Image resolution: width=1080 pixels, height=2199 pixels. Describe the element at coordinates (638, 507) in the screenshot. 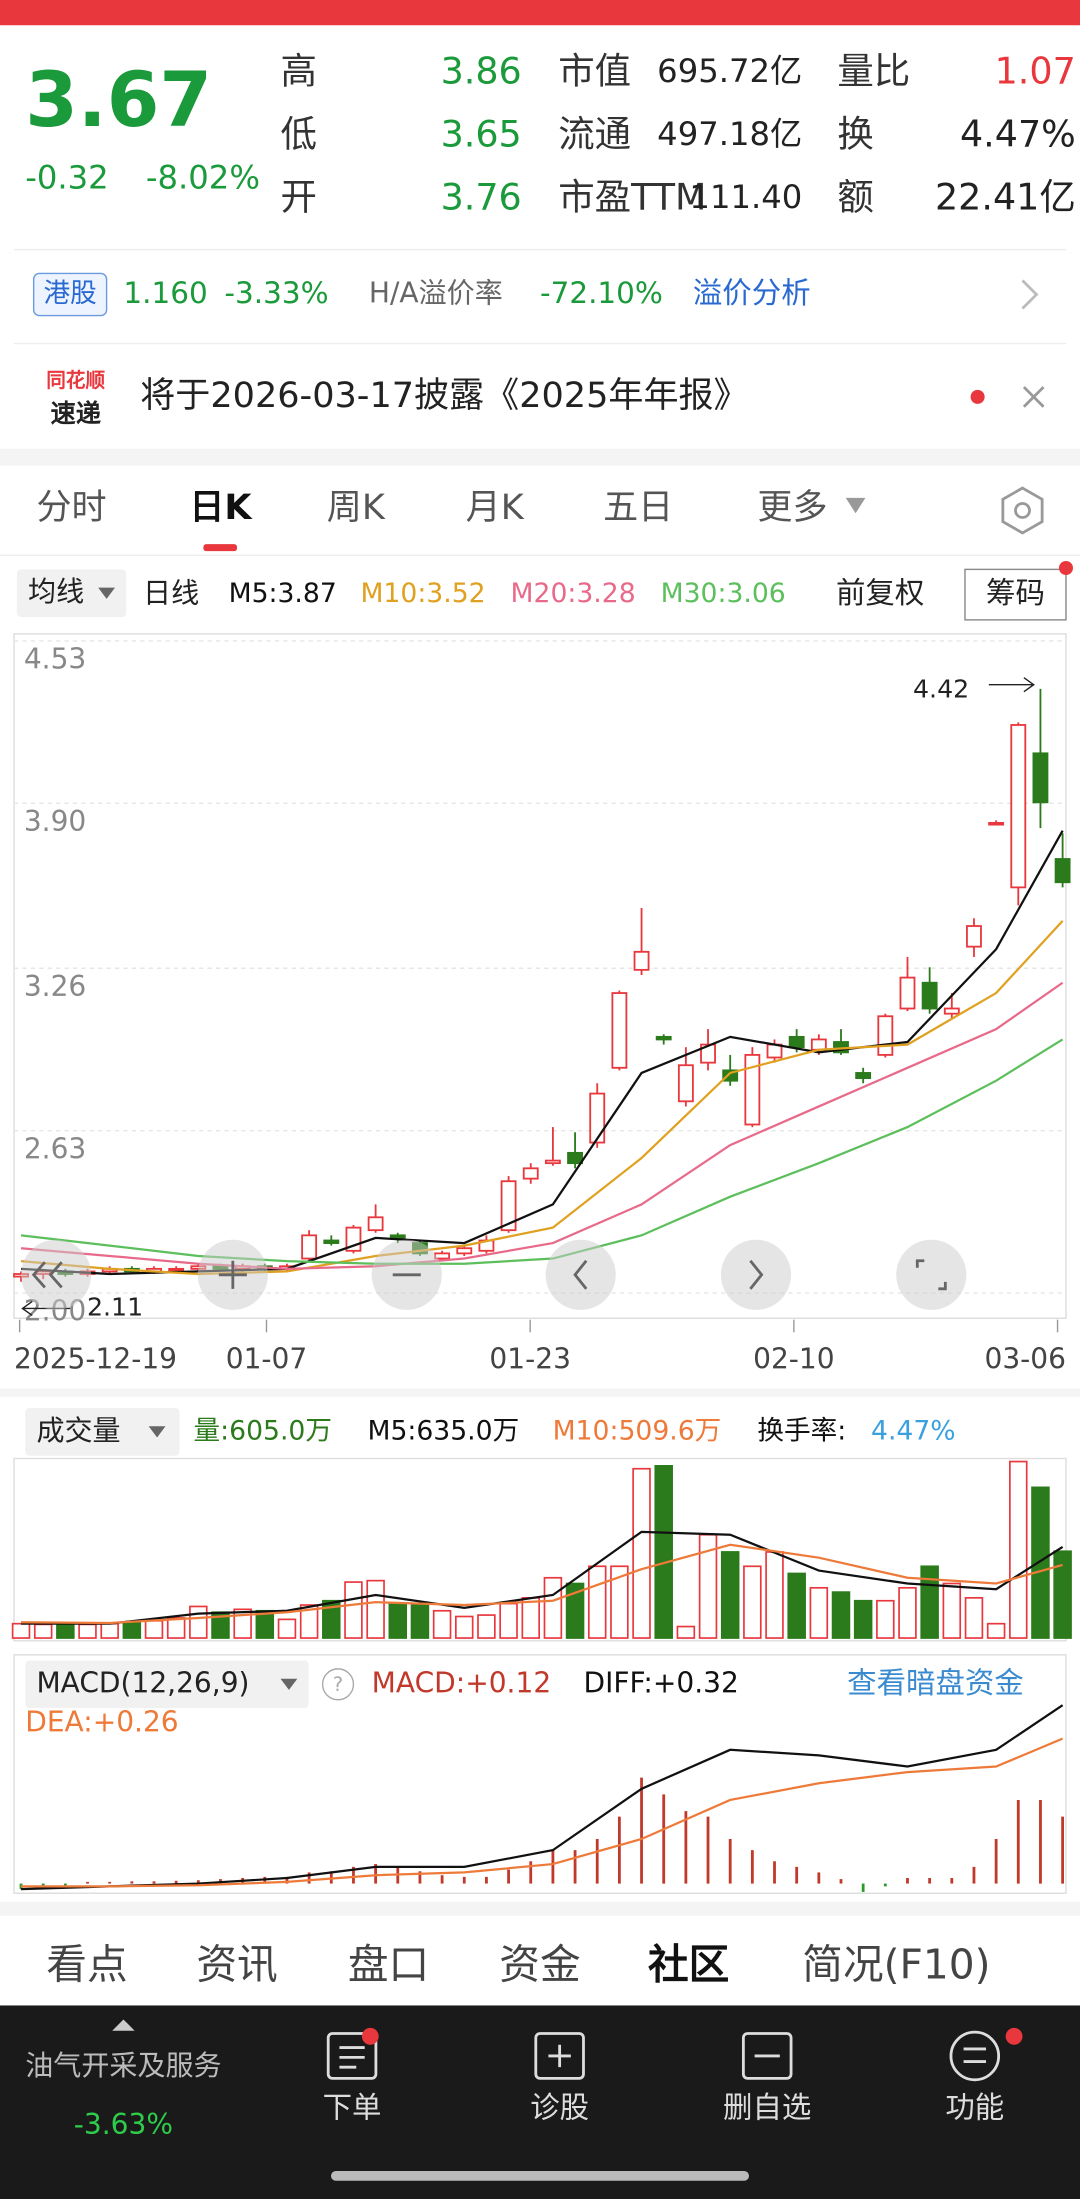

I see `tab: 五日` at that location.